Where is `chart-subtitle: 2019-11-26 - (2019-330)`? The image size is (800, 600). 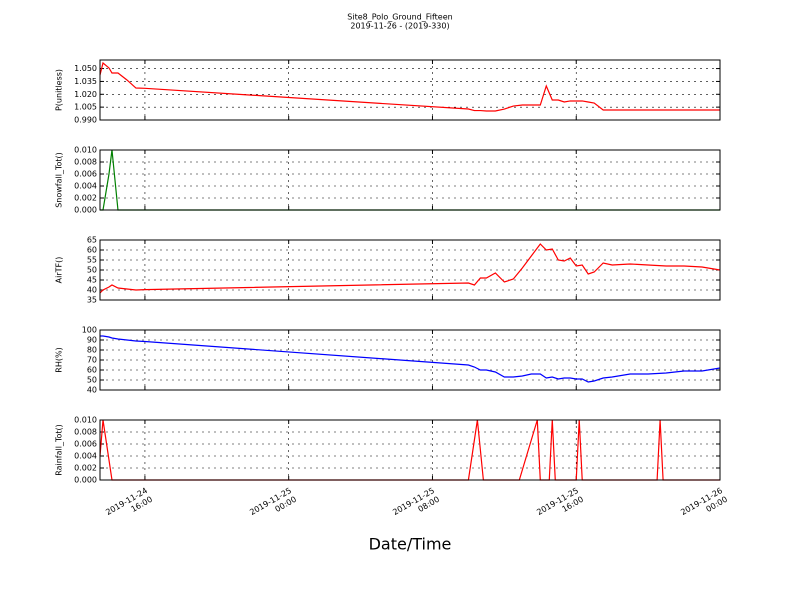
chart-subtitle: 2019-11-26 - (2019-330) is located at coordinates (399, 26).